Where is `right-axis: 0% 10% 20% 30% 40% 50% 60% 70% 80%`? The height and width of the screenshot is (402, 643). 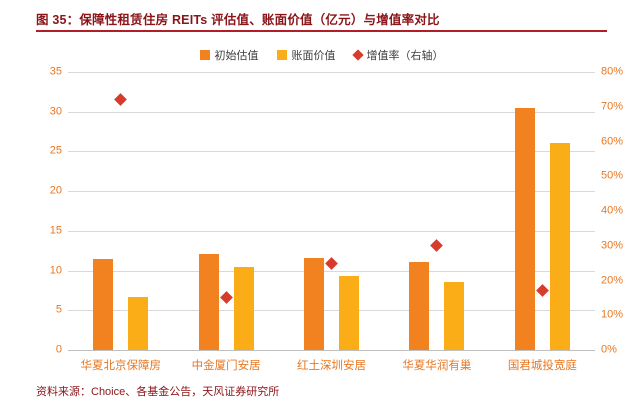
right-axis: 0% 10% 20% 30% 40% 50% 60% 70% 80% is located at coordinates (621, 210).